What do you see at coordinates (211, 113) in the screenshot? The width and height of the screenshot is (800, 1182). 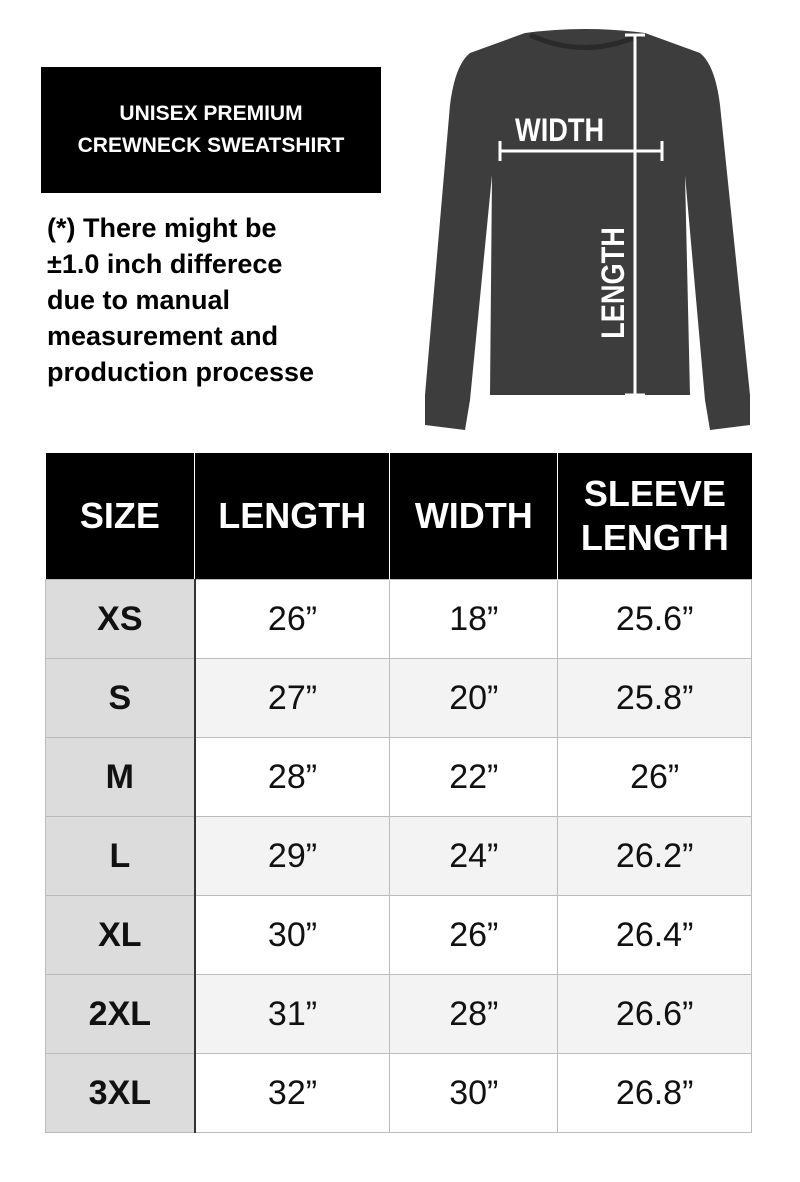 I see `product-title-line1: UNISEX PREMIUM` at bounding box center [211, 113].